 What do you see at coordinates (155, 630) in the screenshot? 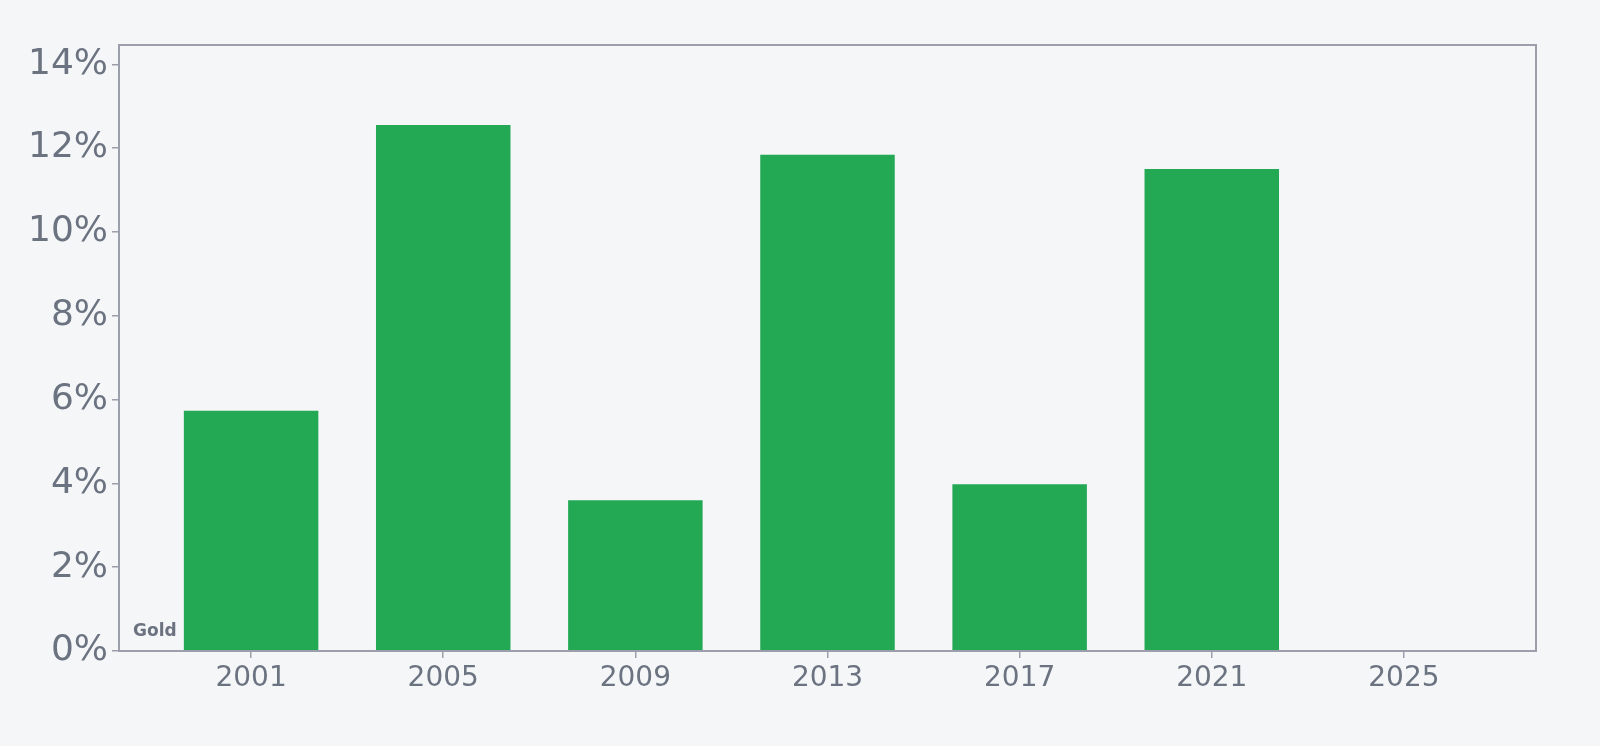
I see `annotation: Gold` at bounding box center [155, 630].